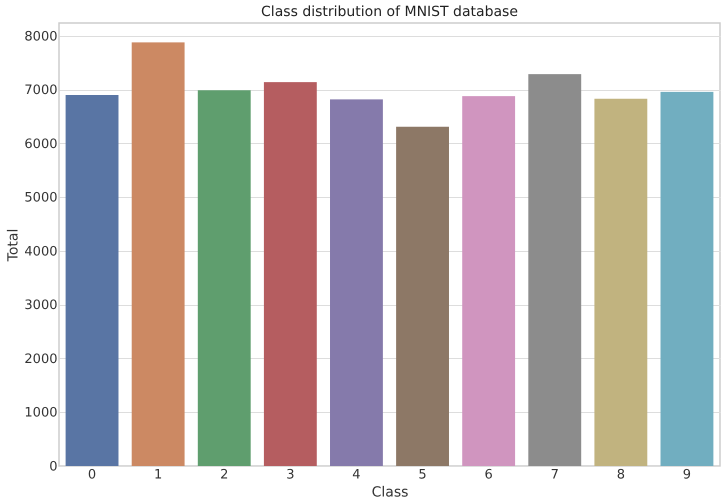  What do you see at coordinates (224, 475) in the screenshot?
I see `x-tick-label: 2` at bounding box center [224, 475].